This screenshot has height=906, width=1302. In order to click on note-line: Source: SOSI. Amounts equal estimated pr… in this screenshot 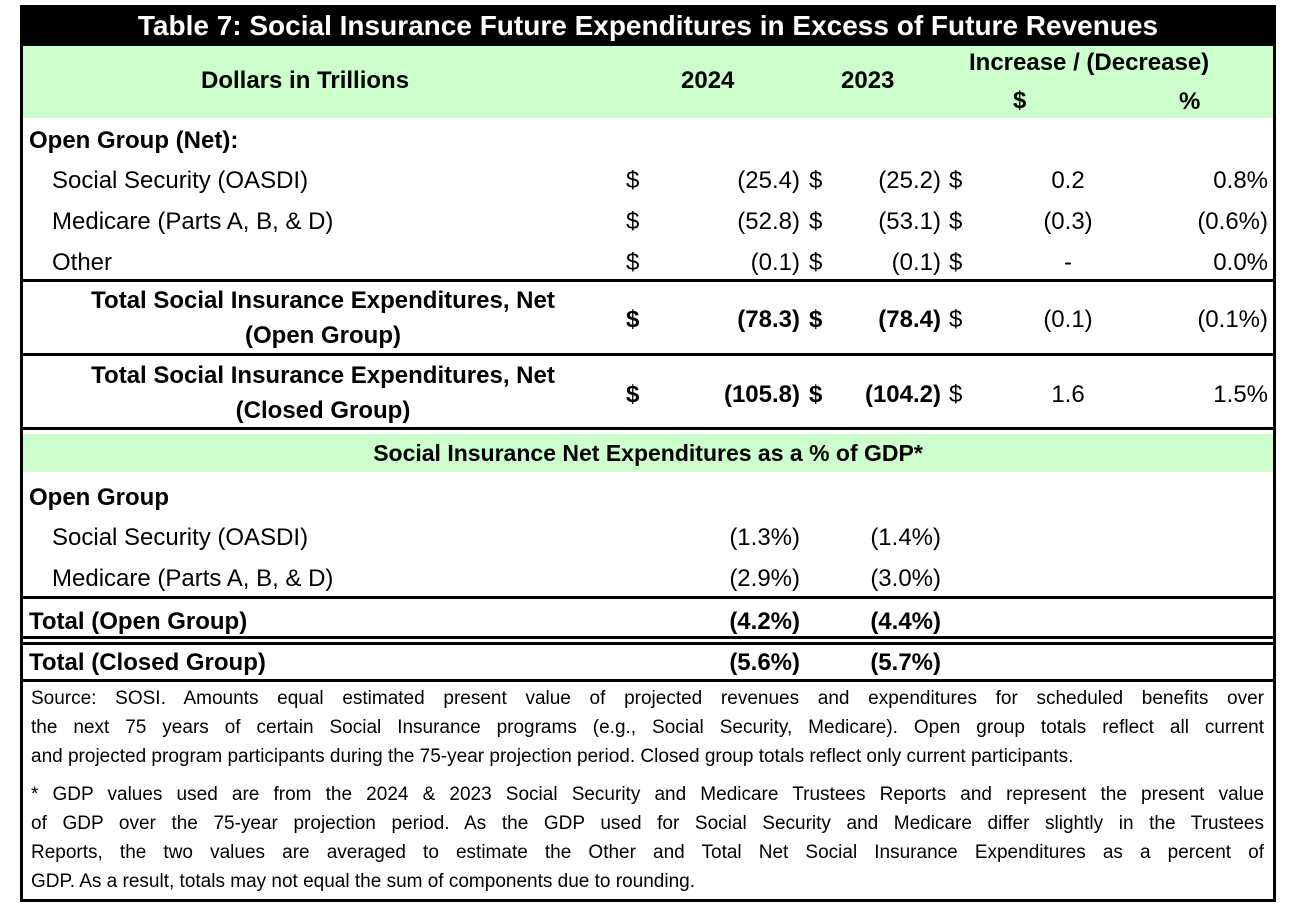, I will do `click(647, 698)`.